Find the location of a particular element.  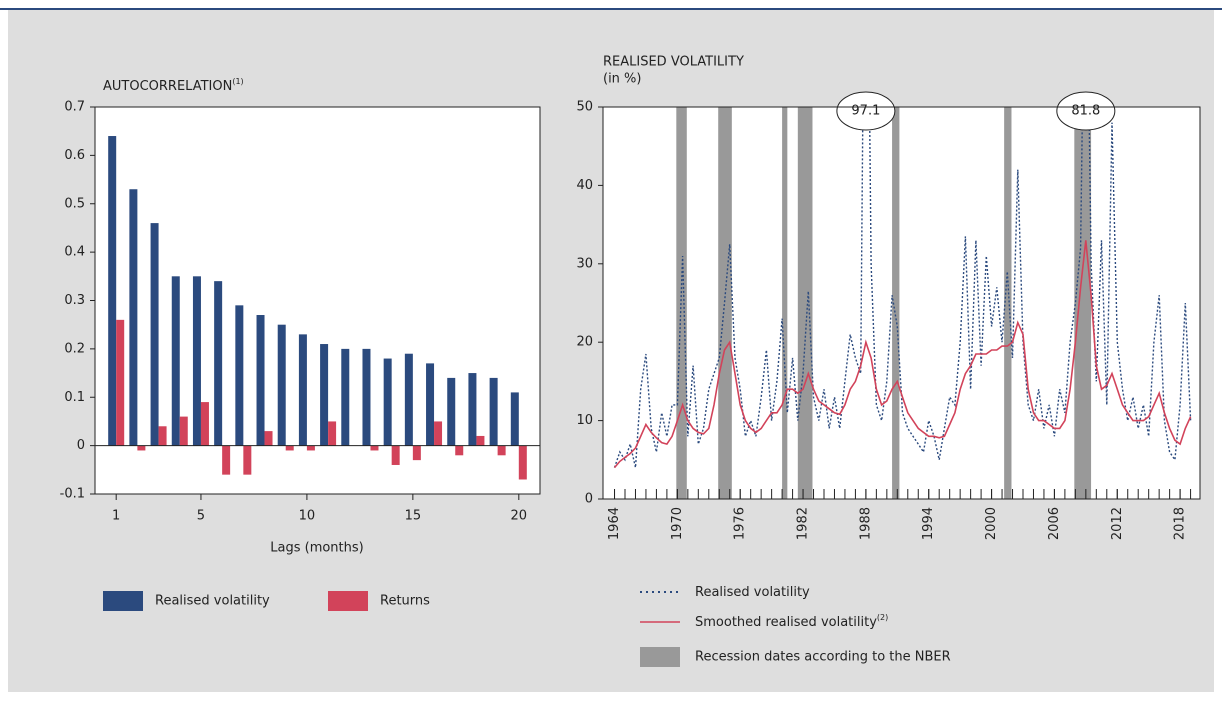

chart-title: AUTOCORRELATION(1) is located at coordinates (173, 85).